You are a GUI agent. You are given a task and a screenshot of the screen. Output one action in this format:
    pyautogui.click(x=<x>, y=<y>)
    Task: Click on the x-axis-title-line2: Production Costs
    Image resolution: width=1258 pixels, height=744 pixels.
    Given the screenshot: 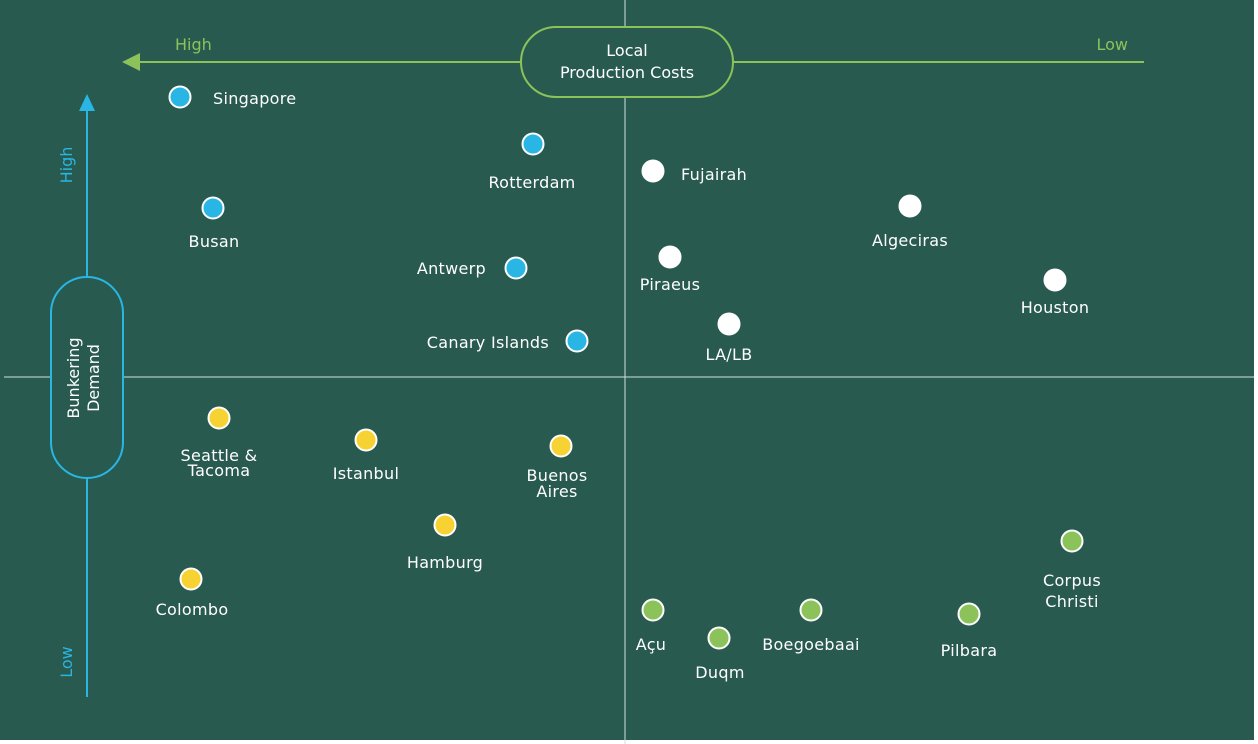 What is the action you would take?
    pyautogui.click(x=627, y=72)
    